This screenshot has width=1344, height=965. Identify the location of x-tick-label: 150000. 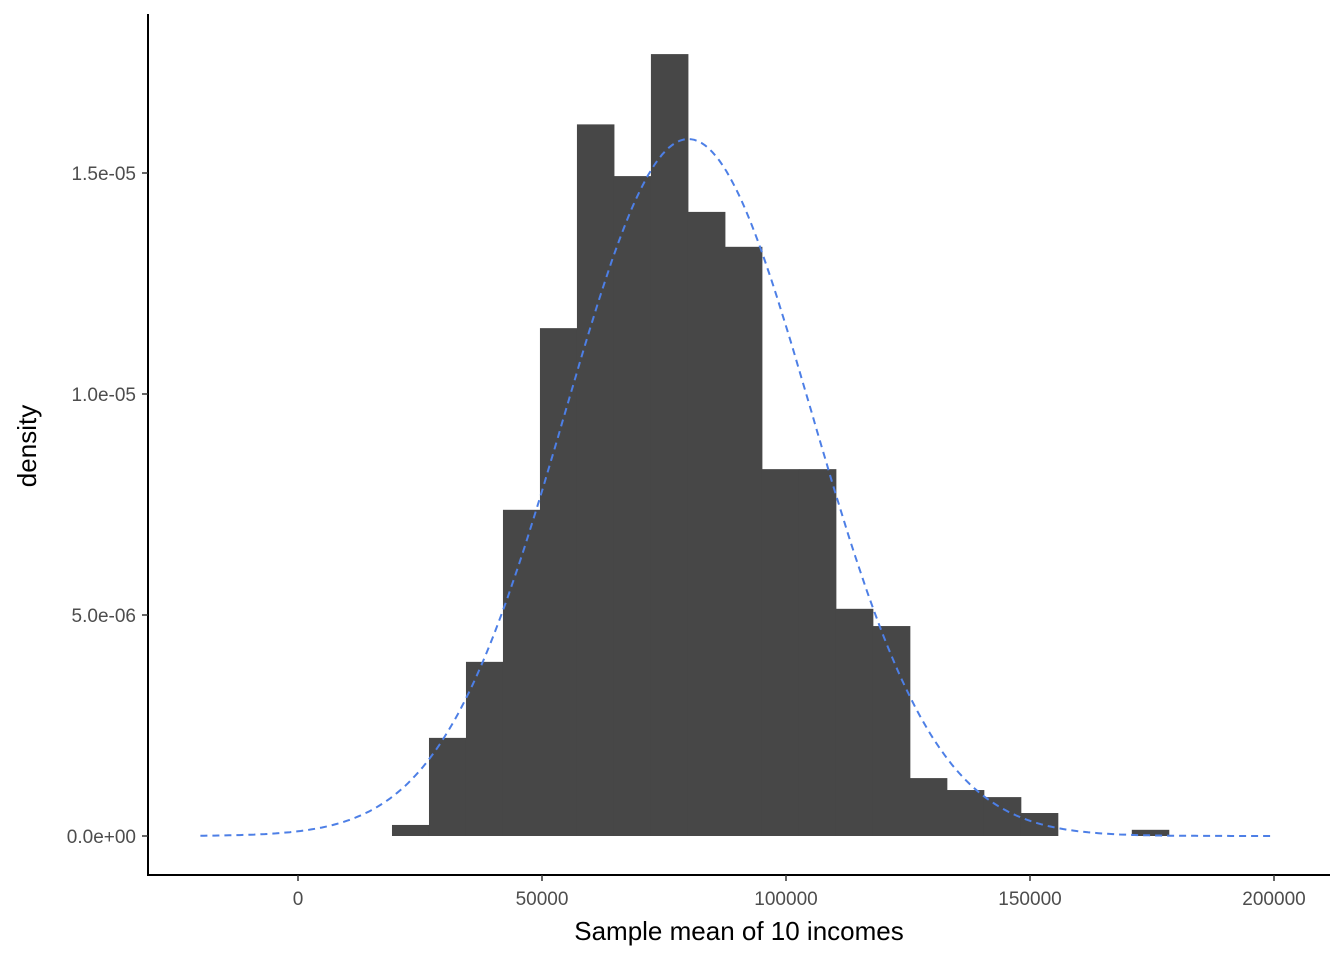
(1029, 899).